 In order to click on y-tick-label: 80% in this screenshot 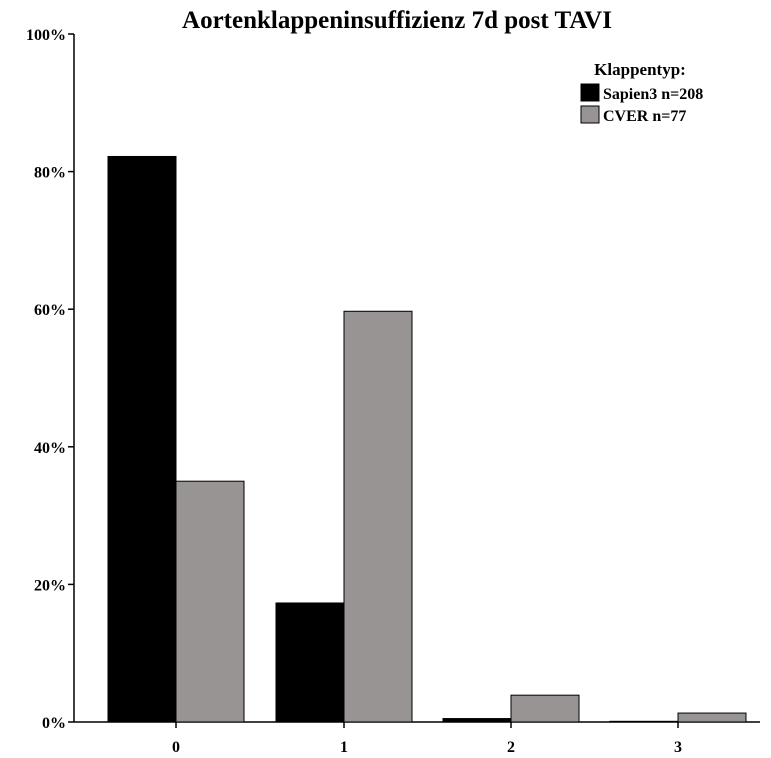, I will do `click(50, 173)`.